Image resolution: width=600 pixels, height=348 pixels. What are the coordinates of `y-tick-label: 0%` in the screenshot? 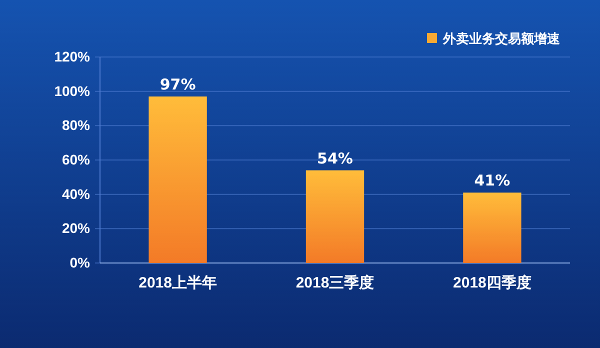 It's located at (80, 262).